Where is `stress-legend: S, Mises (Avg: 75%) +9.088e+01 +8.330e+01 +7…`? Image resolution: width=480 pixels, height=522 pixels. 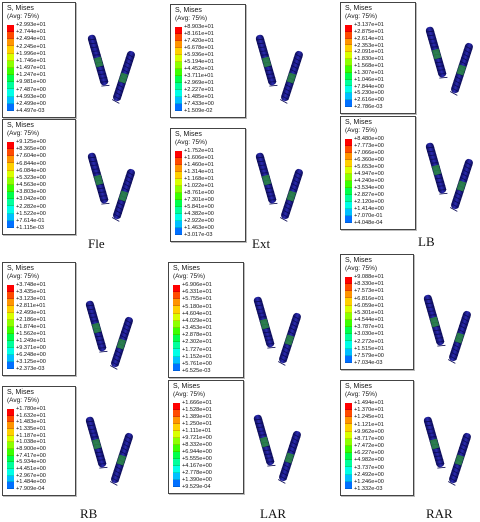 stress-legend: S, Mises (Avg: 75%) +9.088e+01 +8.330e+01 +7… is located at coordinates (377, 312).